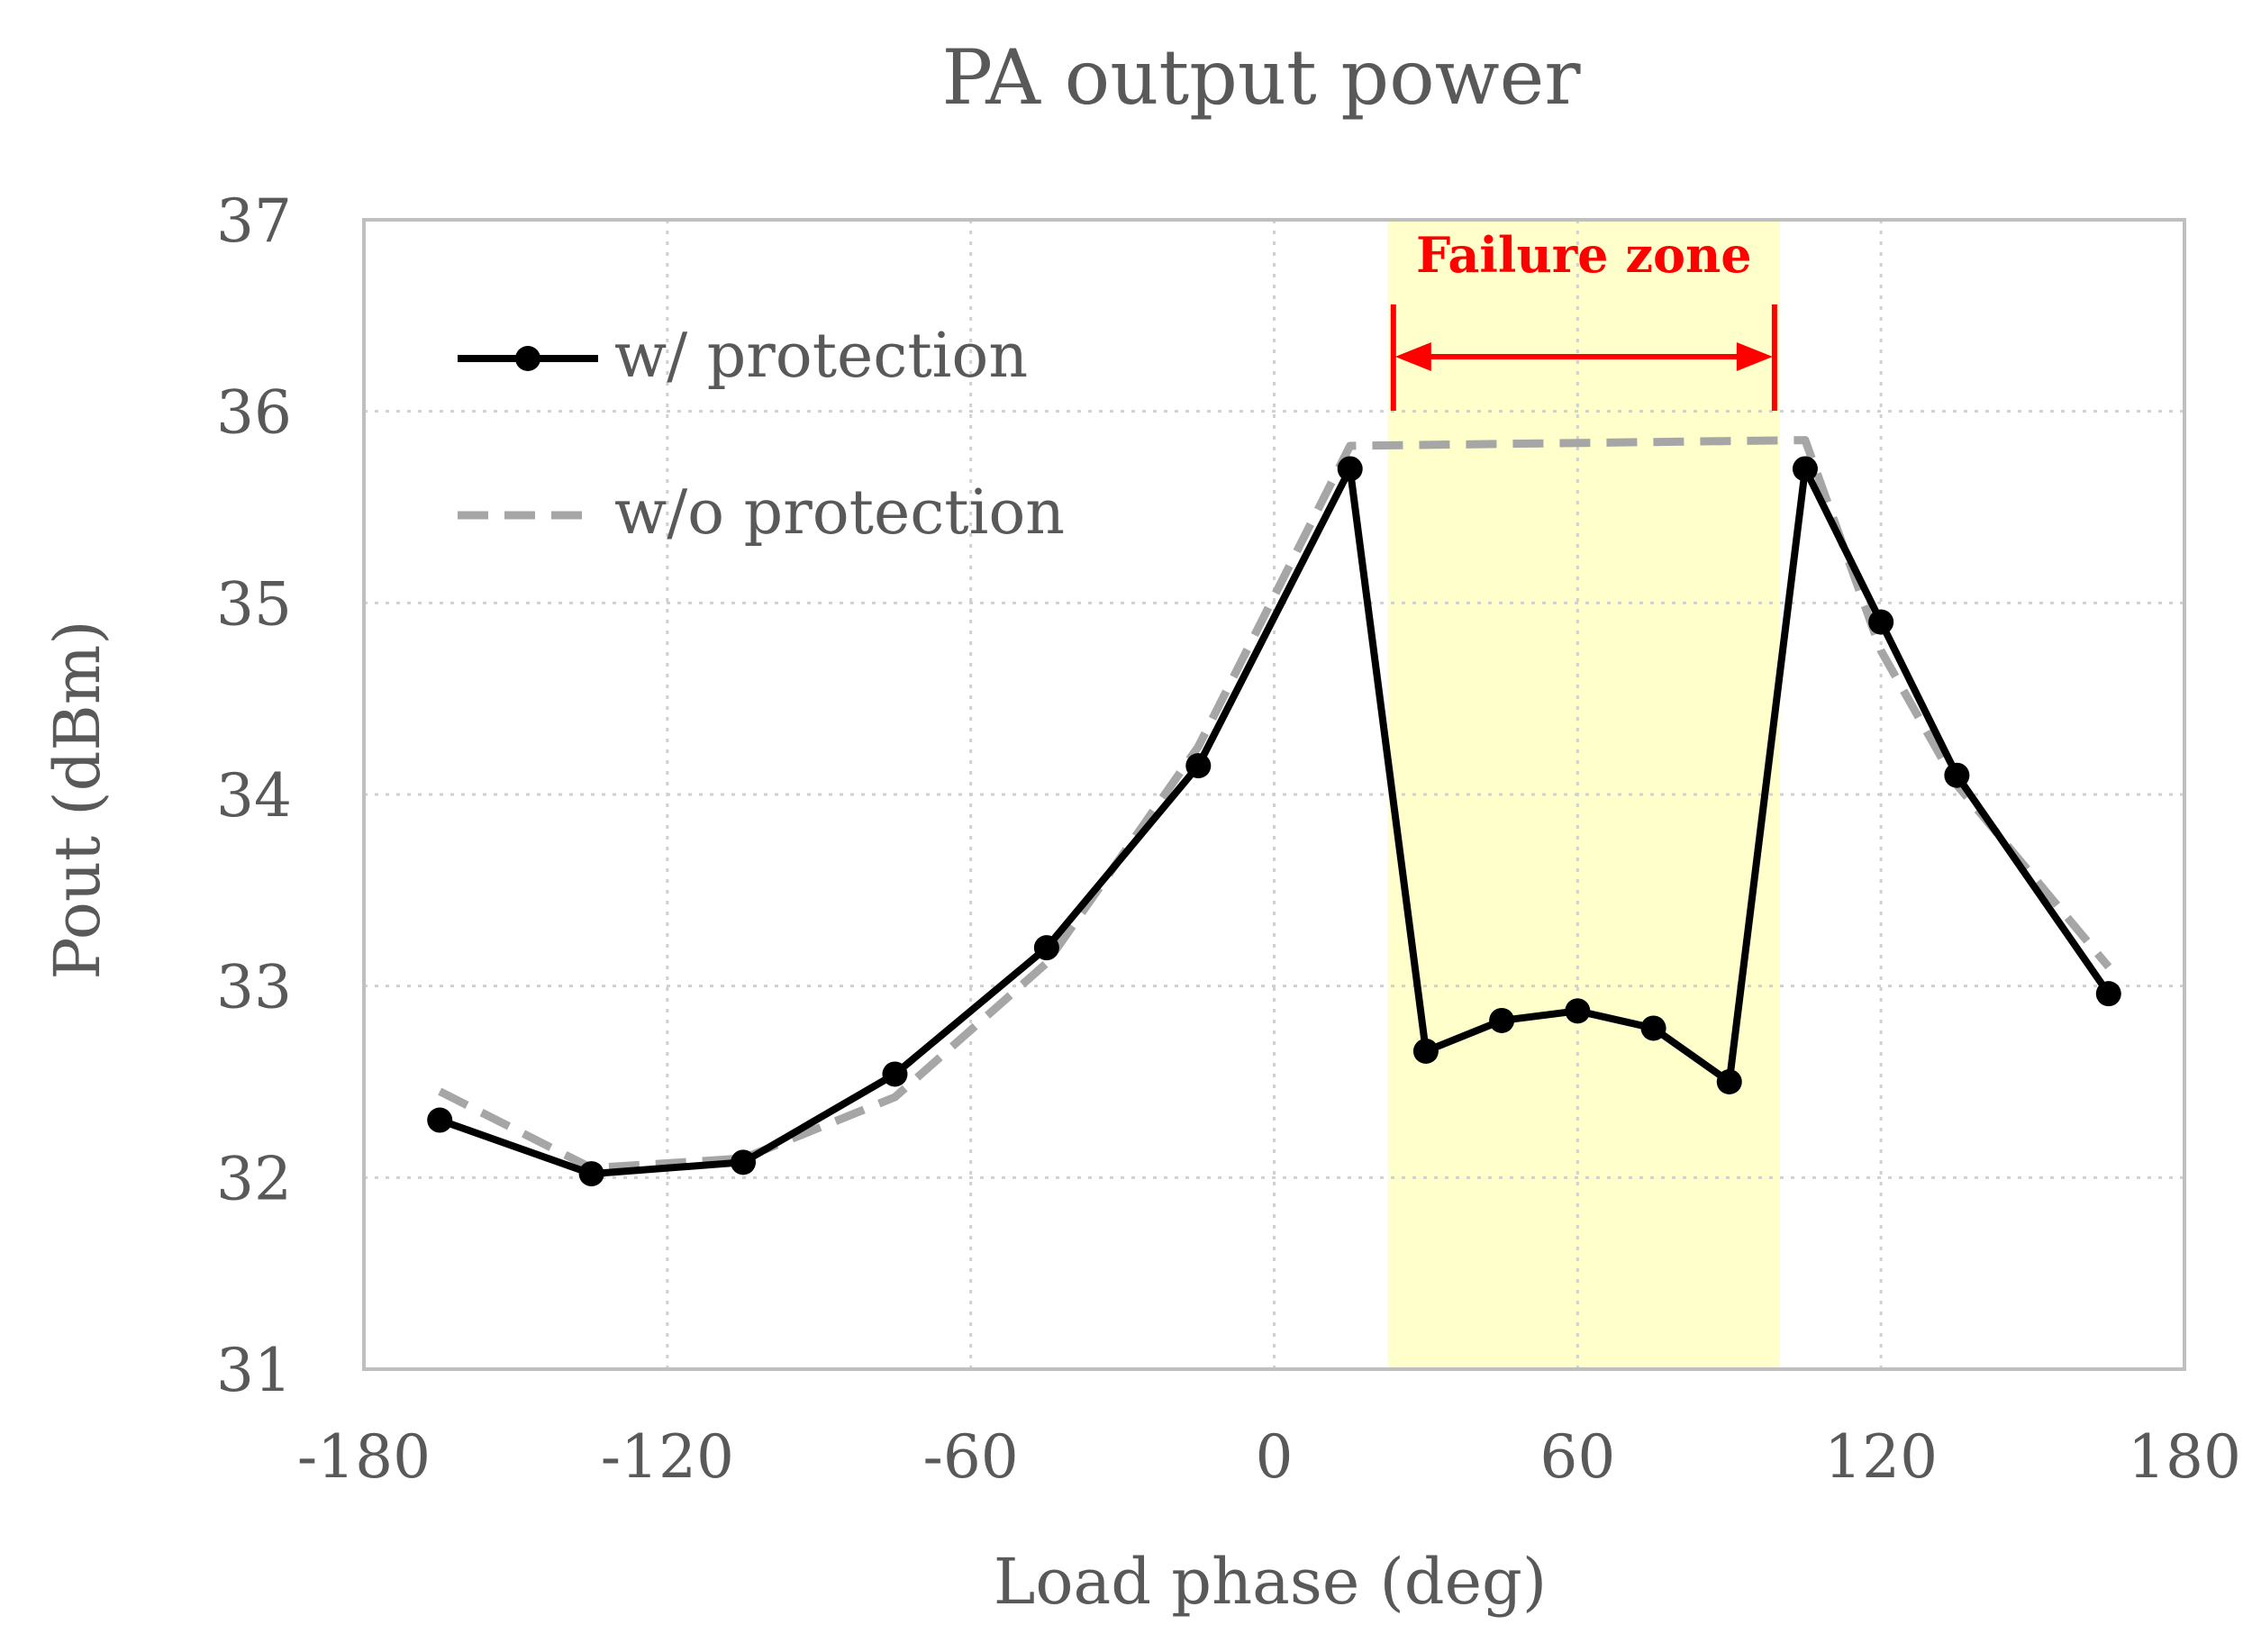 Image resolution: width=2252 pixels, height=1652 pixels. What do you see at coordinates (254, 1178) in the screenshot?
I see `y-tick-label: 32` at bounding box center [254, 1178].